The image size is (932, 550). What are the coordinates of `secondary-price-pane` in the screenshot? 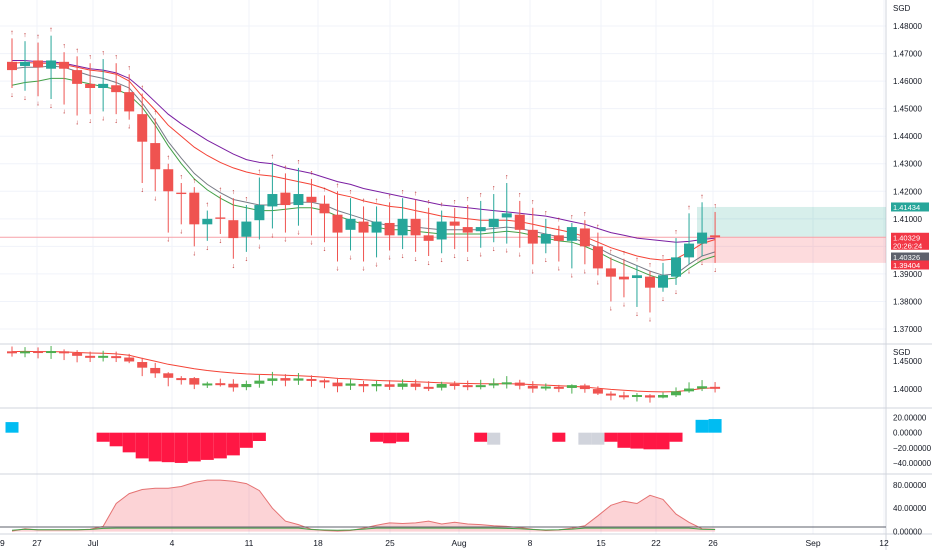 It's located at (364, 374).